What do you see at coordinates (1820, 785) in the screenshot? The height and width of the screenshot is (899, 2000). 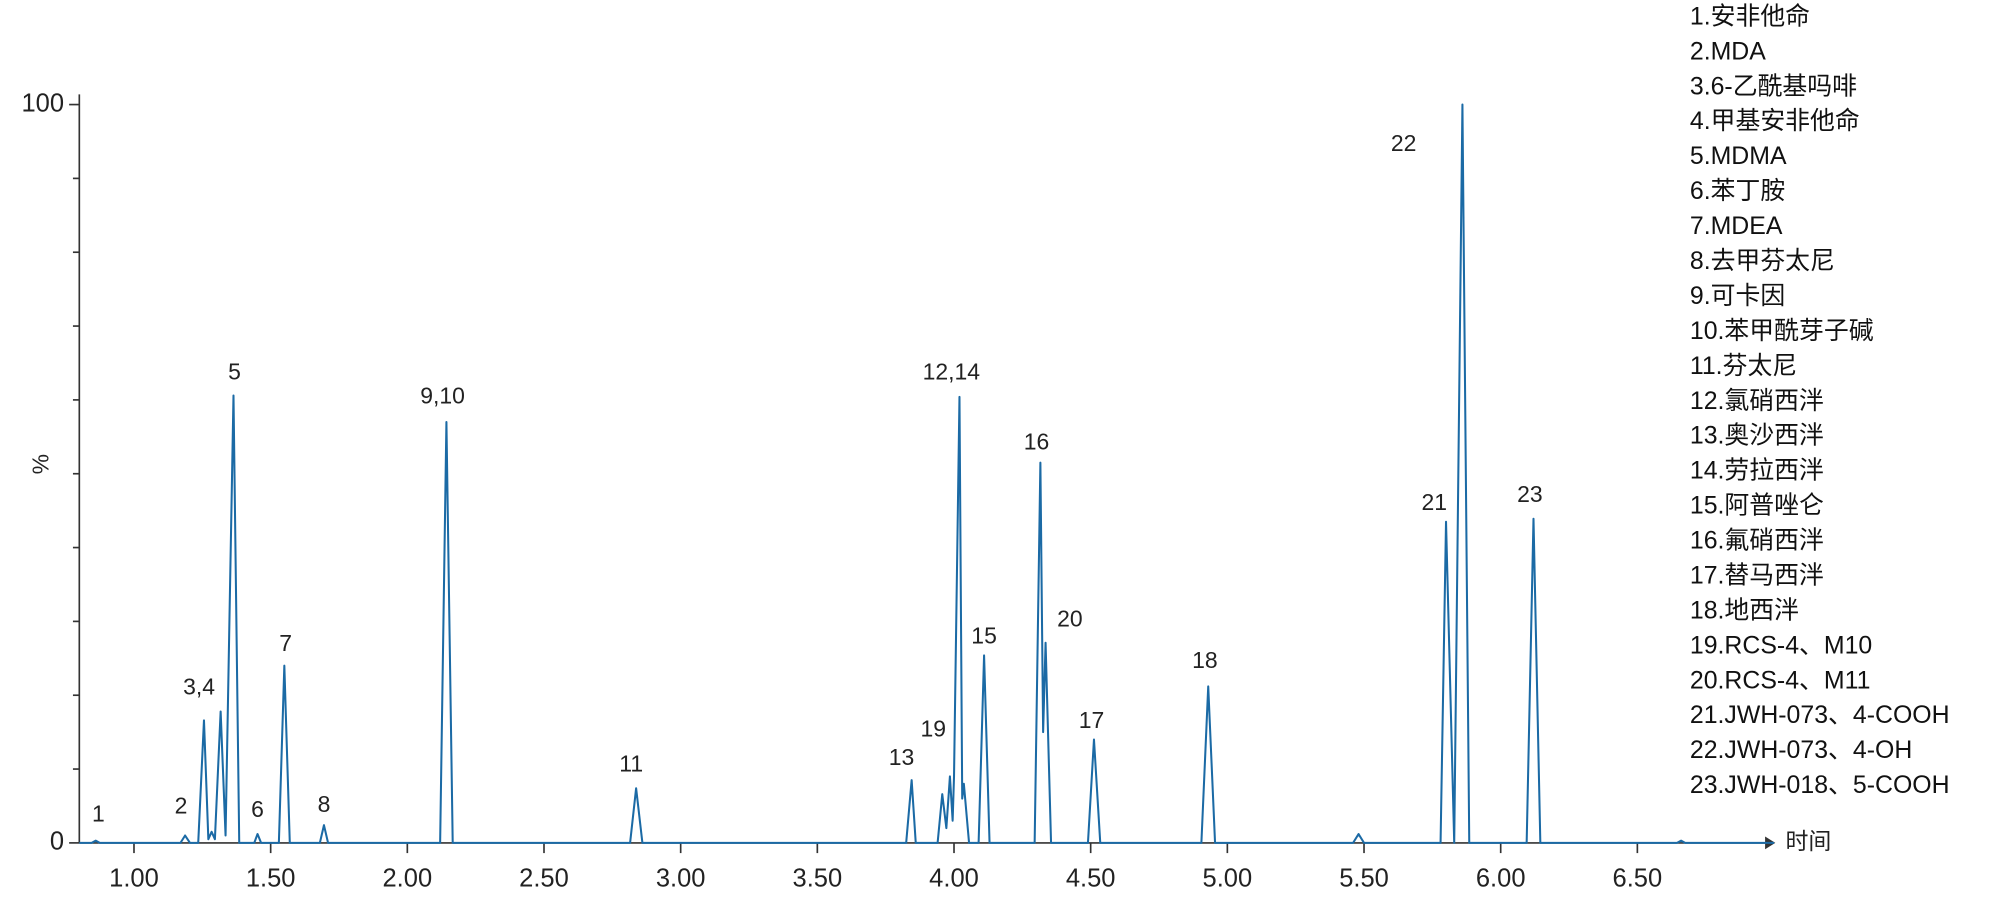 I see `legend-item: 23.JWH-018、5-COOH` at bounding box center [1820, 785].